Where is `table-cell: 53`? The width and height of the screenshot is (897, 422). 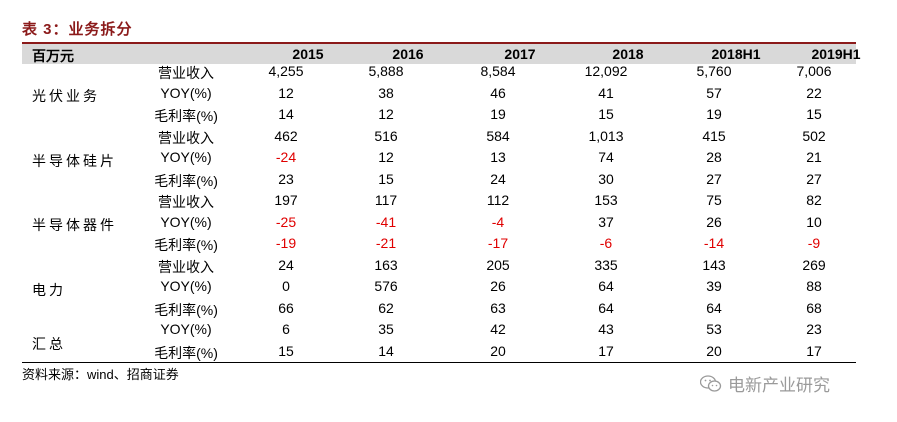
table-cell: 53 is located at coordinates (714, 329).